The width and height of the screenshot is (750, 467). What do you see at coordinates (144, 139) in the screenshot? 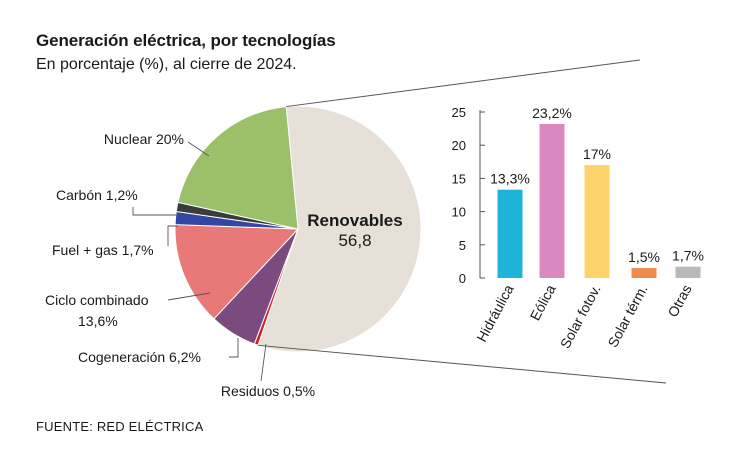
I see `pie-label-nuclear: Nuclear 20%` at bounding box center [144, 139].